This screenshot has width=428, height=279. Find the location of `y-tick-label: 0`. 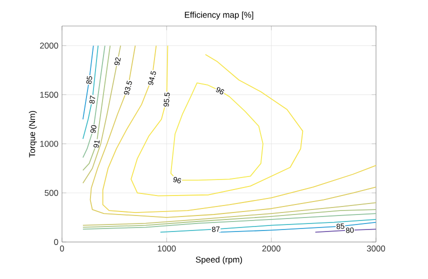

y-tick-label: 0 is located at coordinates (56, 242).